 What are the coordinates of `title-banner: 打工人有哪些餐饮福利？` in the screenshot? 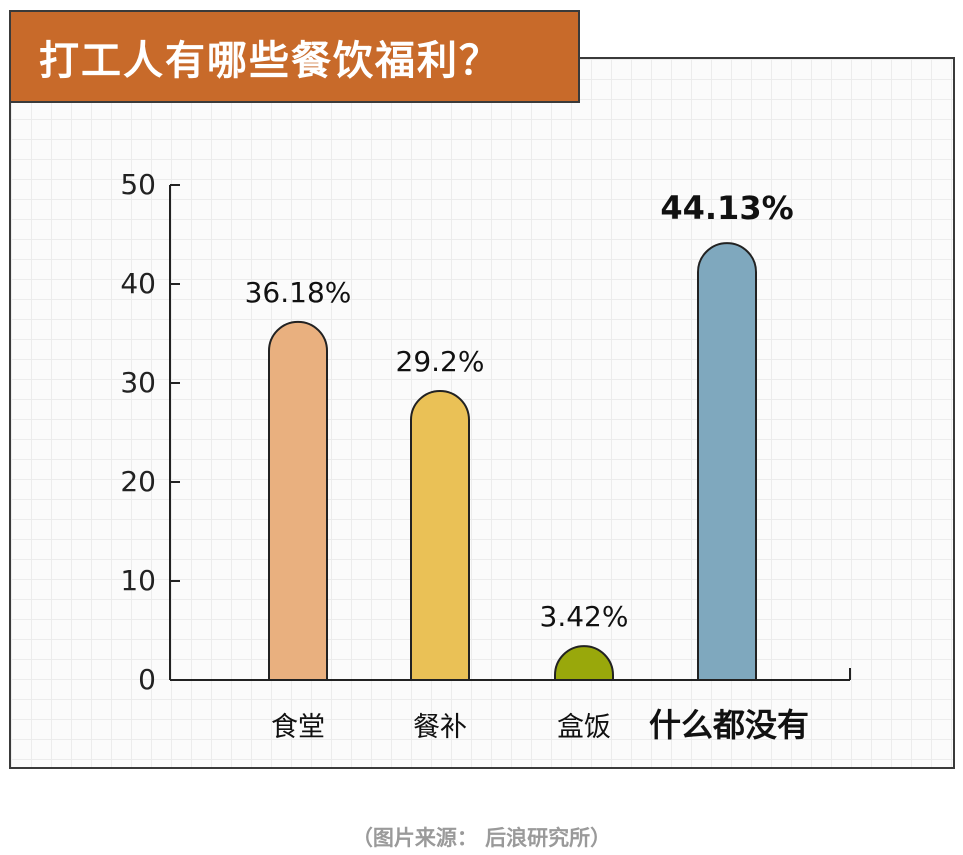 It's located at (294, 56).